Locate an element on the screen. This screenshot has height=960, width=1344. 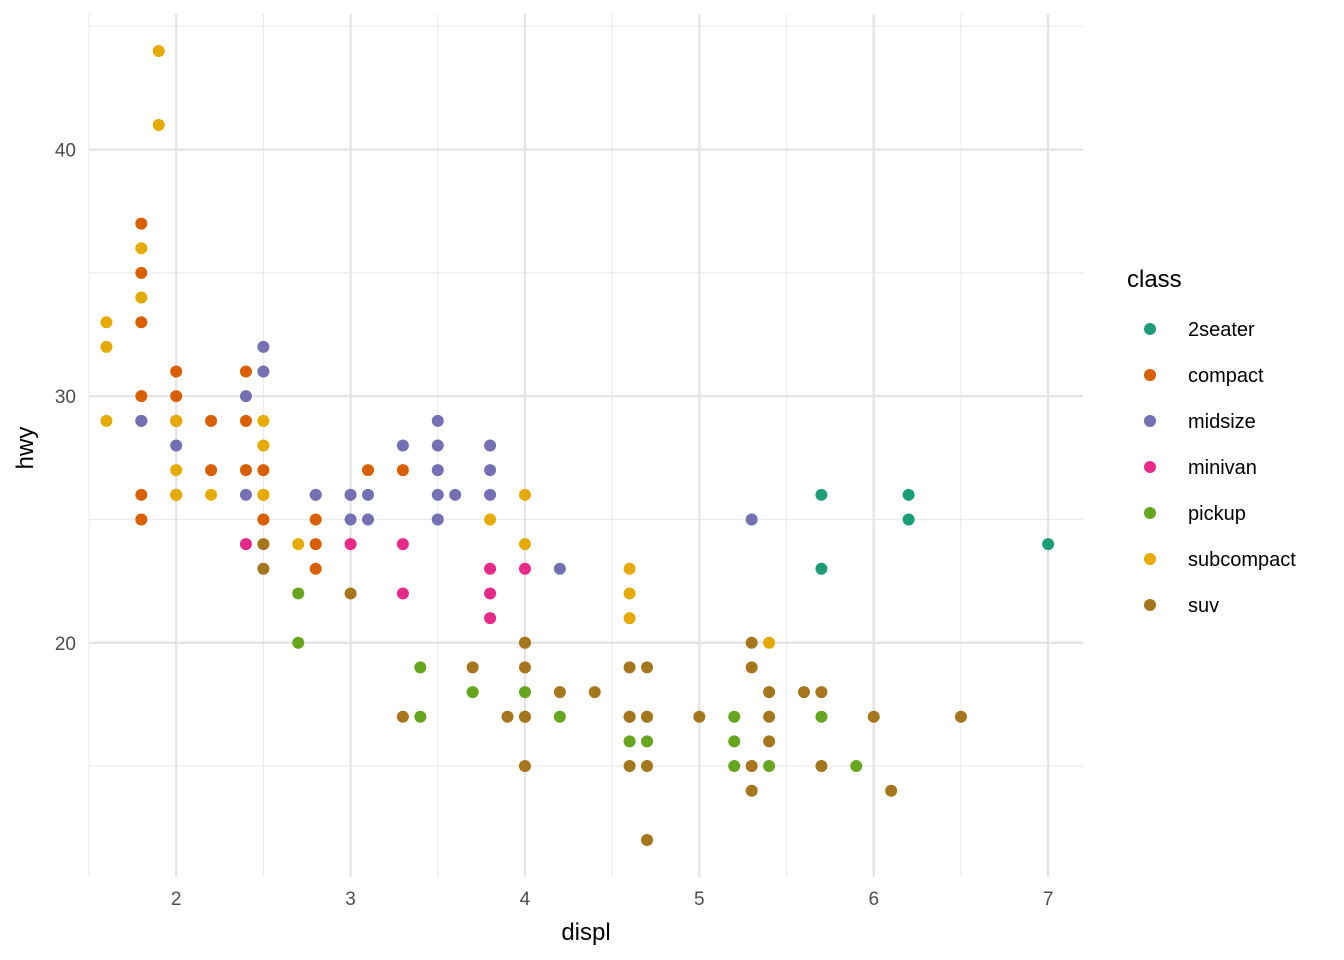
y-axis-ticks: 20 30 40 is located at coordinates (65, 398).